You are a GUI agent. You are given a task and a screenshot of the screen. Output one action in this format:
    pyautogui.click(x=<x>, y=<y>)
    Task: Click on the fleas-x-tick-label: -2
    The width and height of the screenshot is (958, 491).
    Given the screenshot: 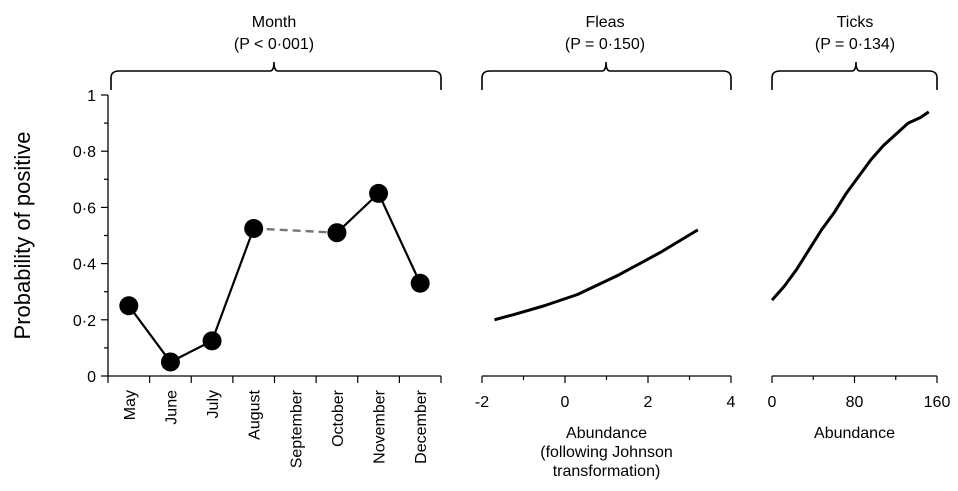 What is the action you would take?
    pyautogui.click(x=482, y=402)
    